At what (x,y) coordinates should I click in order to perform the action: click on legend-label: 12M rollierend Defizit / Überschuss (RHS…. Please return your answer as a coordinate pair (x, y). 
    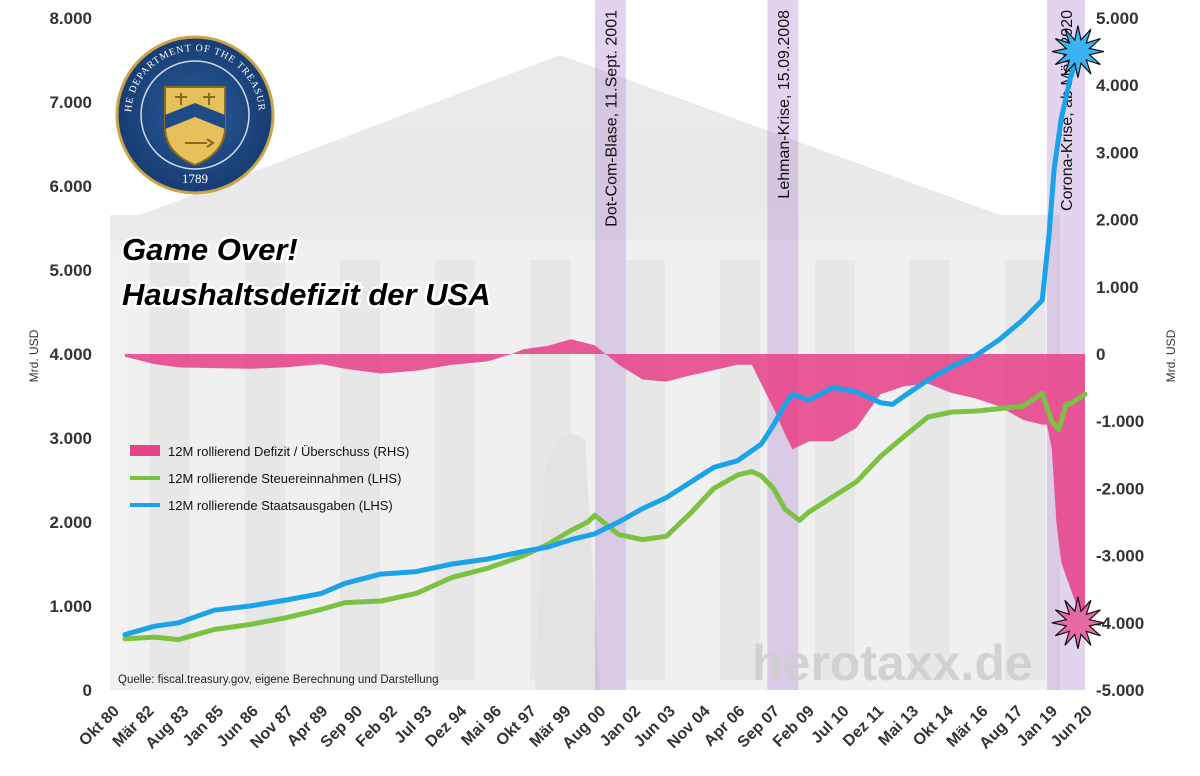
    Looking at the image, I should click on (288, 451).